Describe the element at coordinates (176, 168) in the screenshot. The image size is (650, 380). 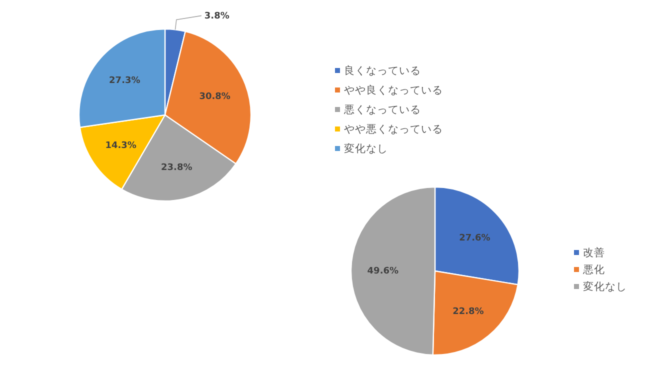
I see `data-label: 23.8%` at that location.